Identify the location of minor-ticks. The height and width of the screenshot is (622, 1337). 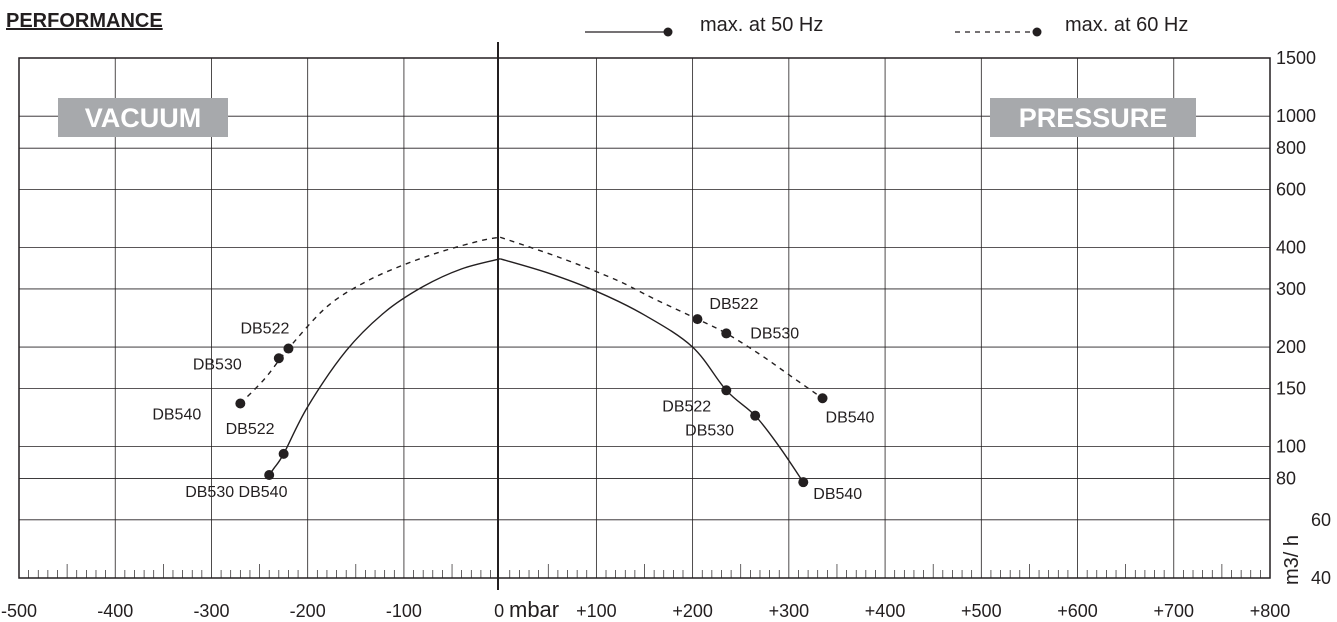
(644, 571).